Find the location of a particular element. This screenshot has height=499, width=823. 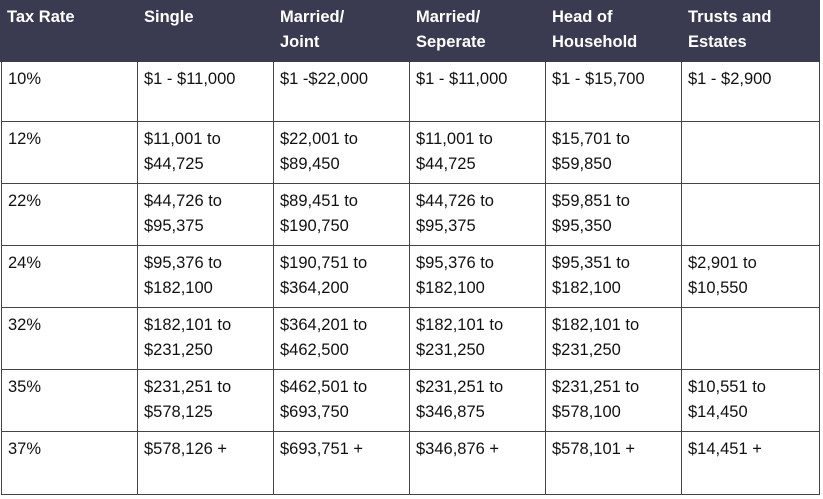

cell-text: $190,751 to is located at coordinates (324, 263).